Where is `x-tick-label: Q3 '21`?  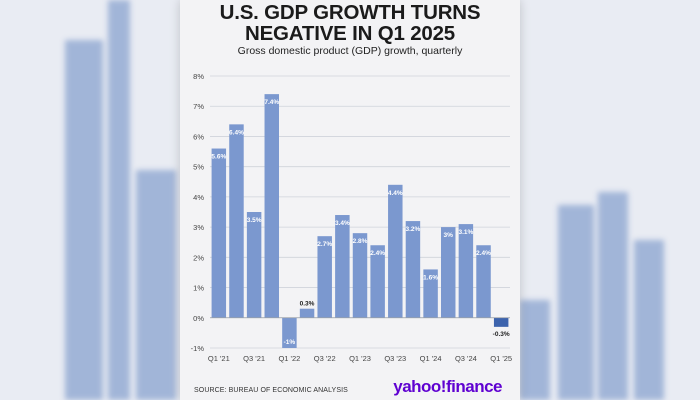
x-tick-label: Q3 '21 is located at coordinates (254, 358).